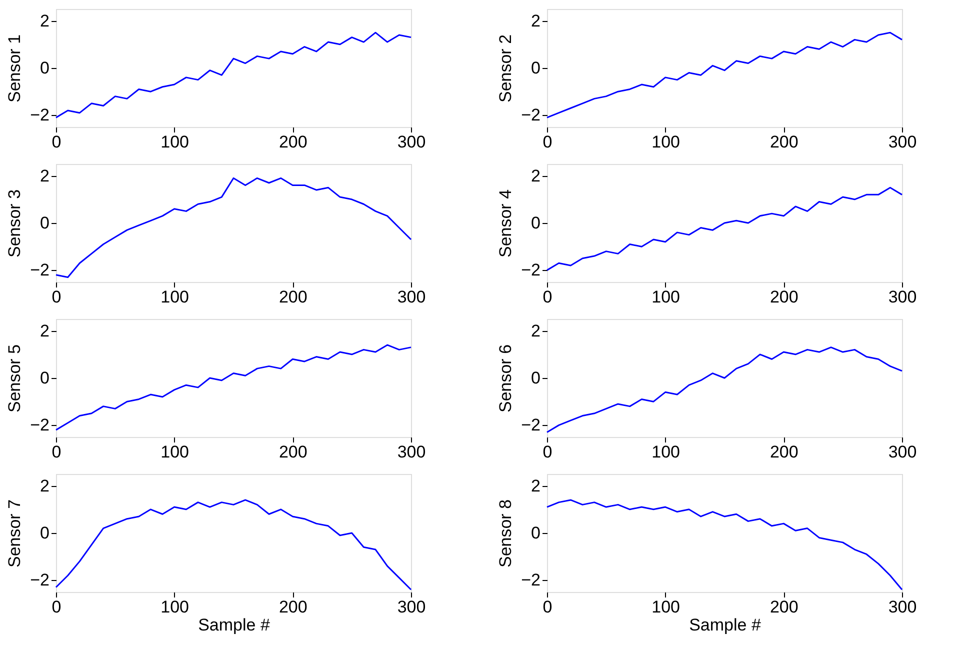 The height and width of the screenshot is (671, 956). What do you see at coordinates (506, 378) in the screenshot?
I see `y-axis-title: Sensor 6` at bounding box center [506, 378].